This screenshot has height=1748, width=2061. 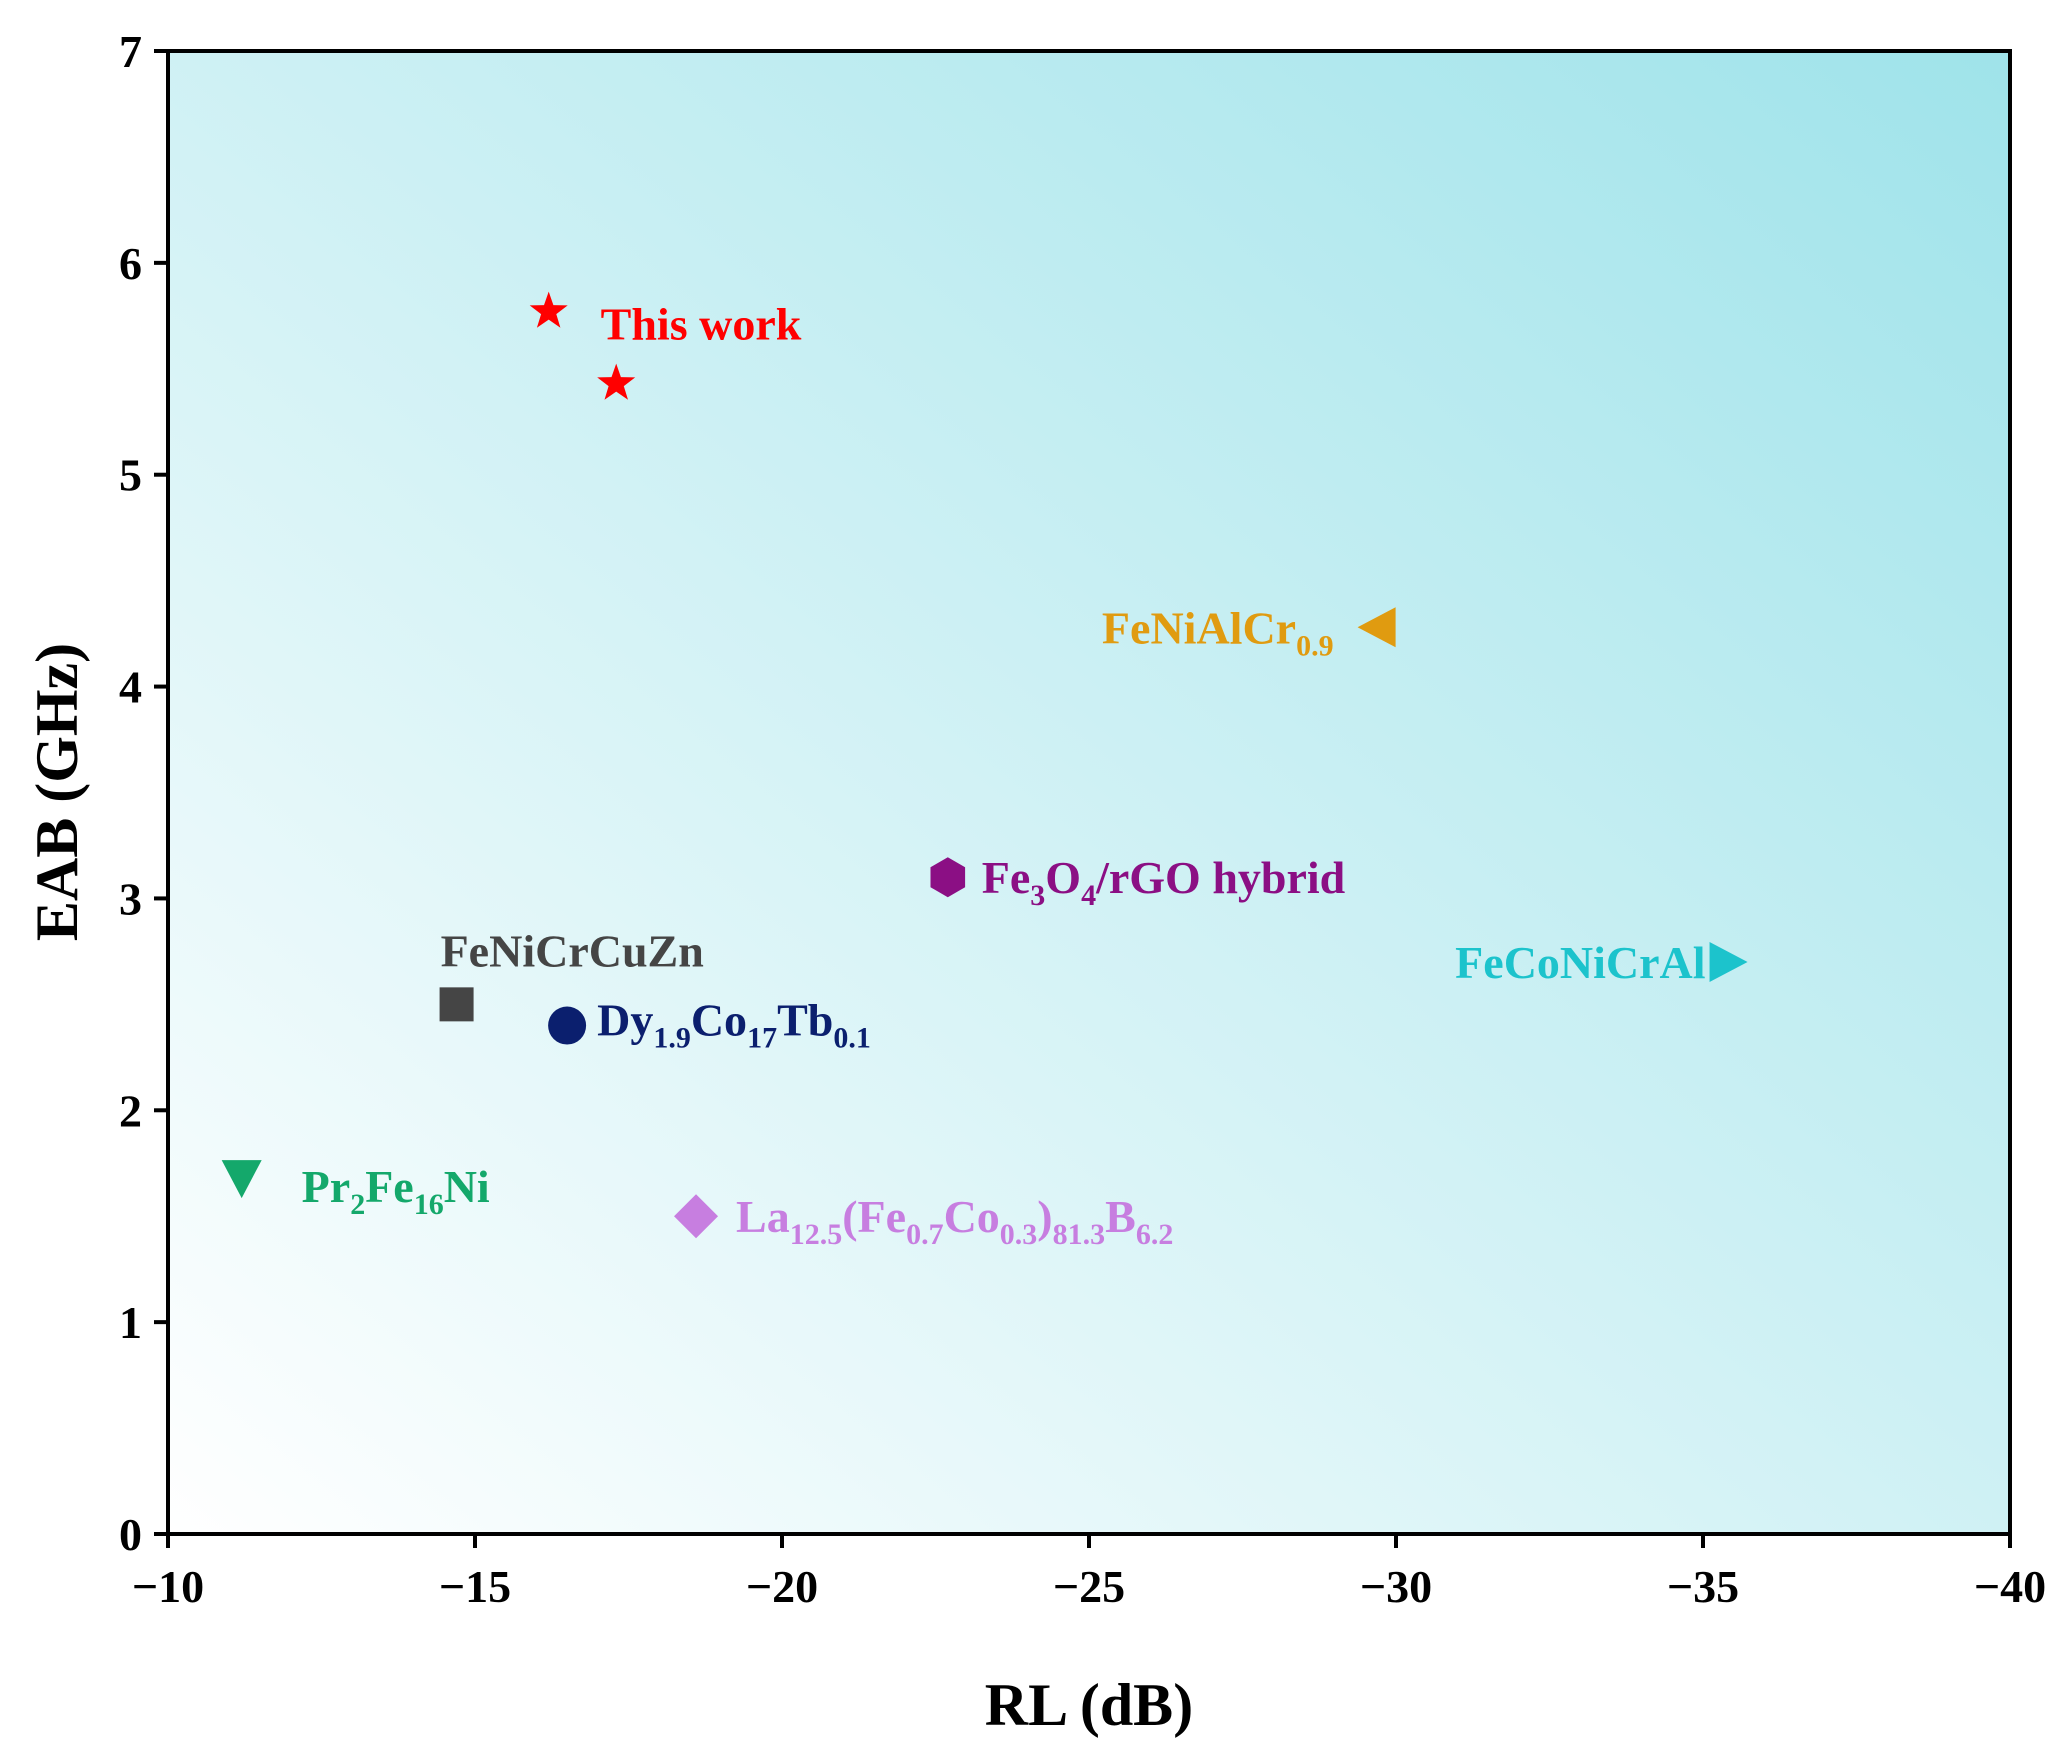 What do you see at coordinates (1396, 1586) in the screenshot?
I see `x-tick-label: −30` at bounding box center [1396, 1586].